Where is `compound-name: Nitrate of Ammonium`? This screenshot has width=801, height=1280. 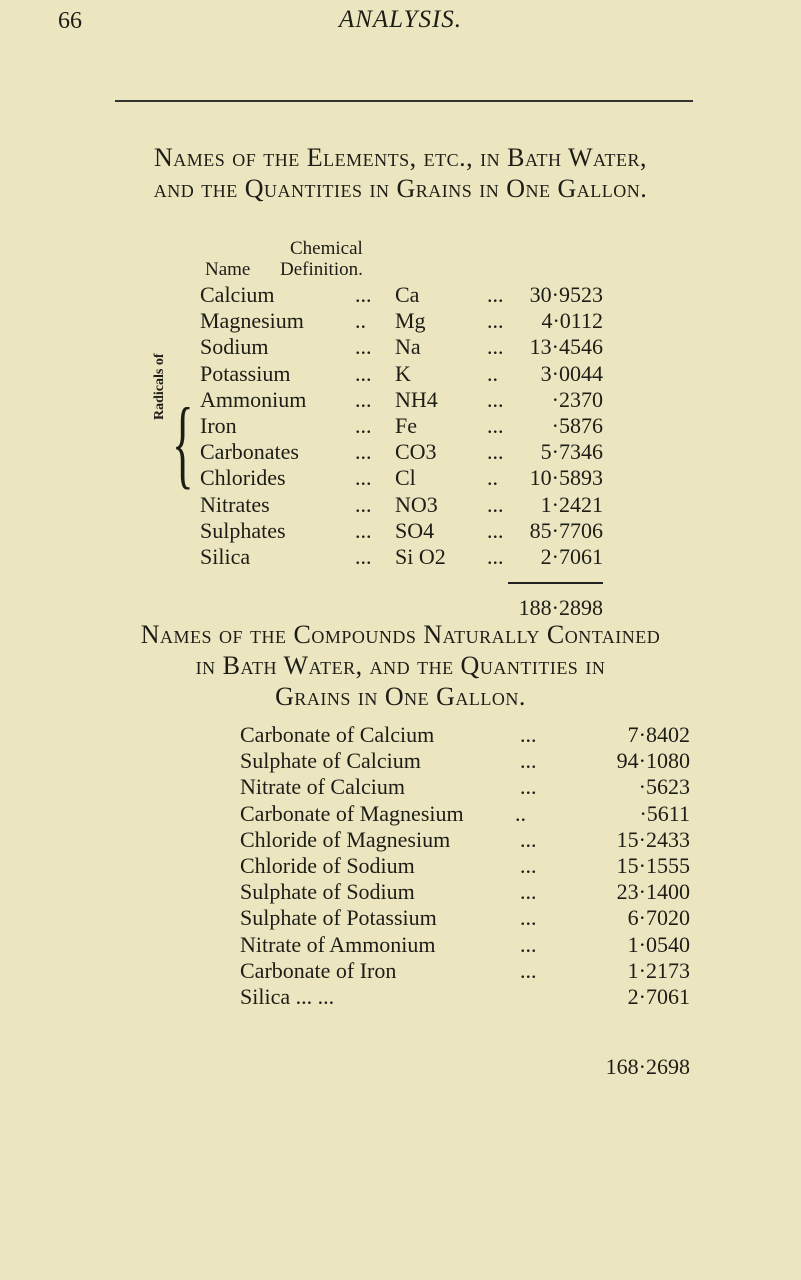
compound-name: Nitrate of Ammonium is located at coordinates (338, 944).